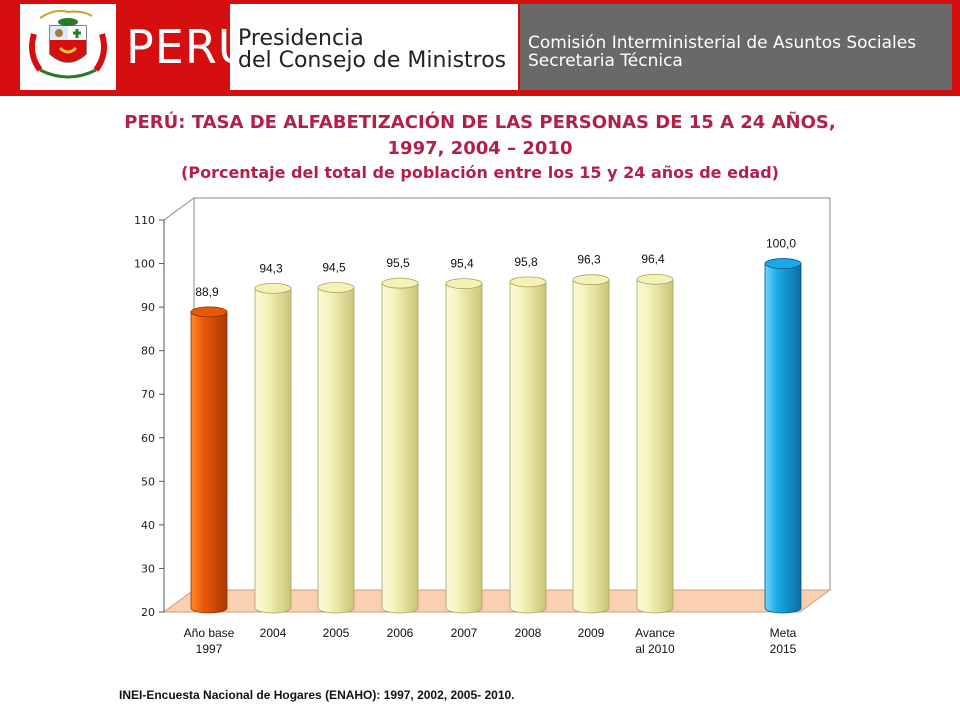  I want to click on bar-value-label: 96,3, so click(589, 260).